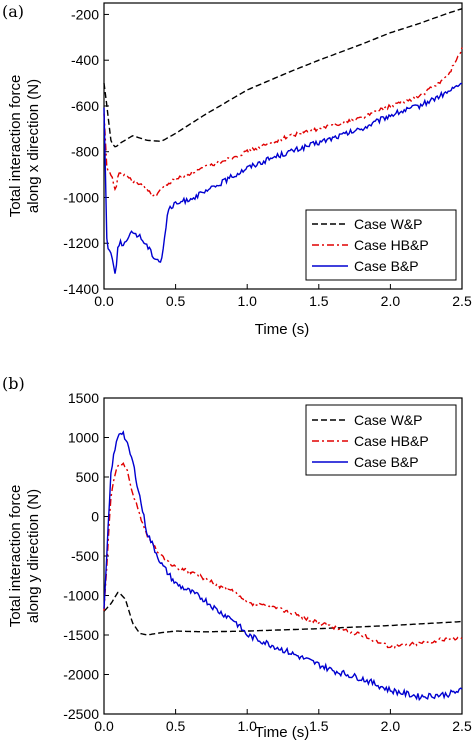 The image size is (474, 741). What do you see at coordinates (391, 441) in the screenshot?
I see `legend-label-b-hbp: Case HB&P` at bounding box center [391, 441].